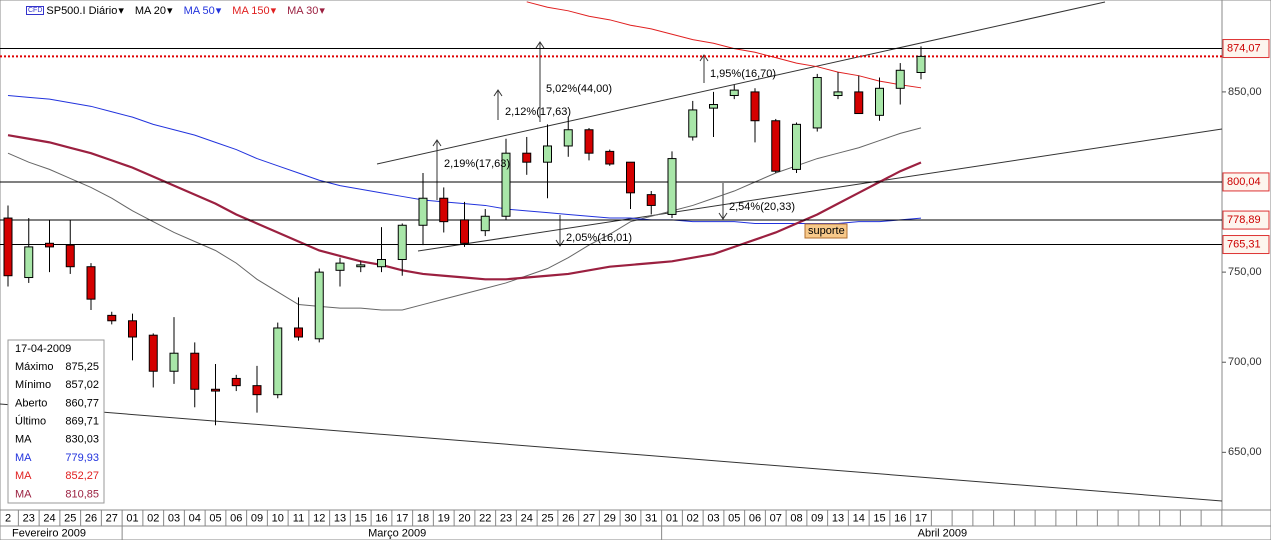  Describe the element at coordinates (1246, 255) in the screenshot. I see `price-axis` at that location.